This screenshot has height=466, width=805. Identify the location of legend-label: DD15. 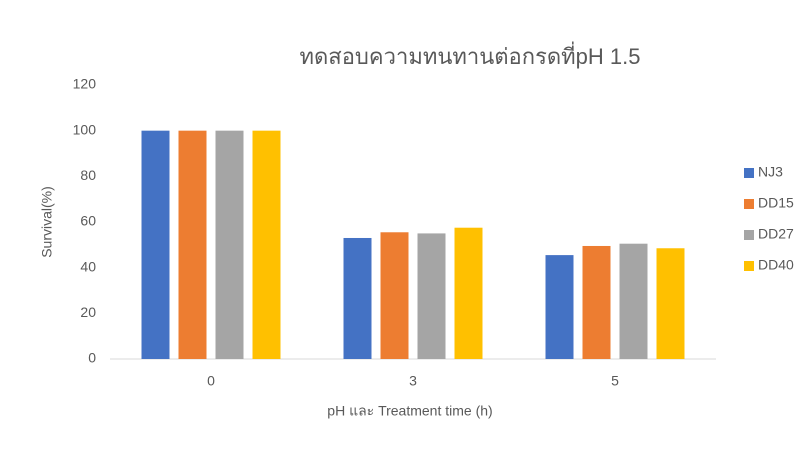
(776, 203).